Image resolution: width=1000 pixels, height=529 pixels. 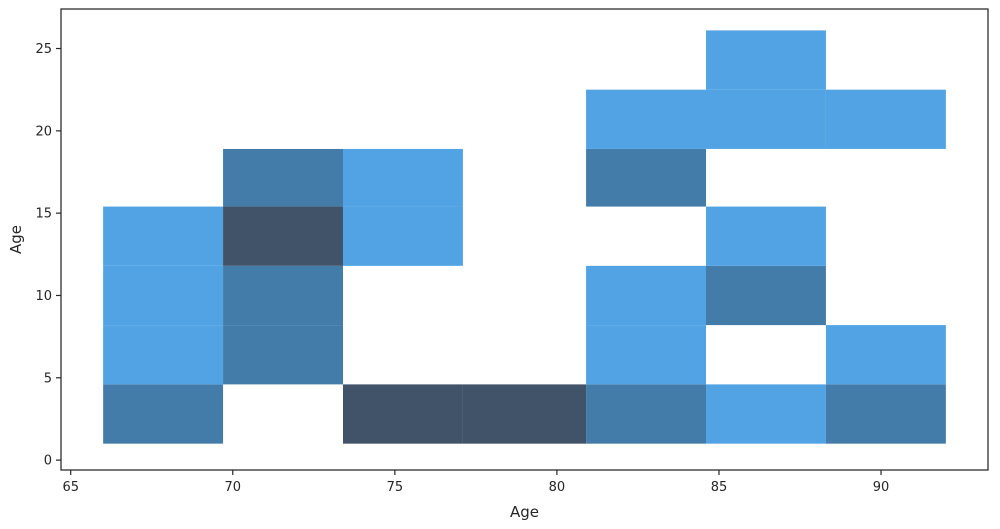 I want to click on y-tick-label: 0, so click(x=48, y=461).